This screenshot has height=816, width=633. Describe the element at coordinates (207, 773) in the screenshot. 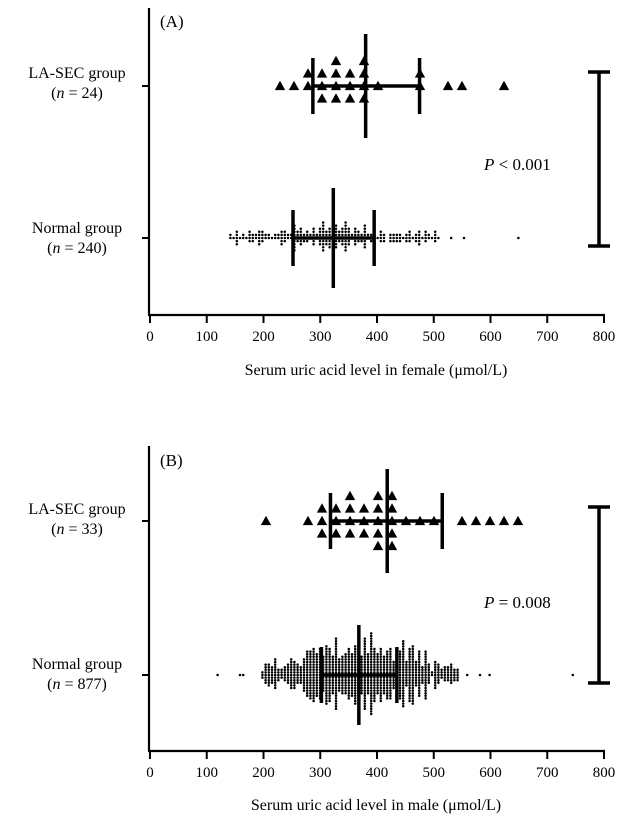

I see `x-tick-label: 100` at that location.